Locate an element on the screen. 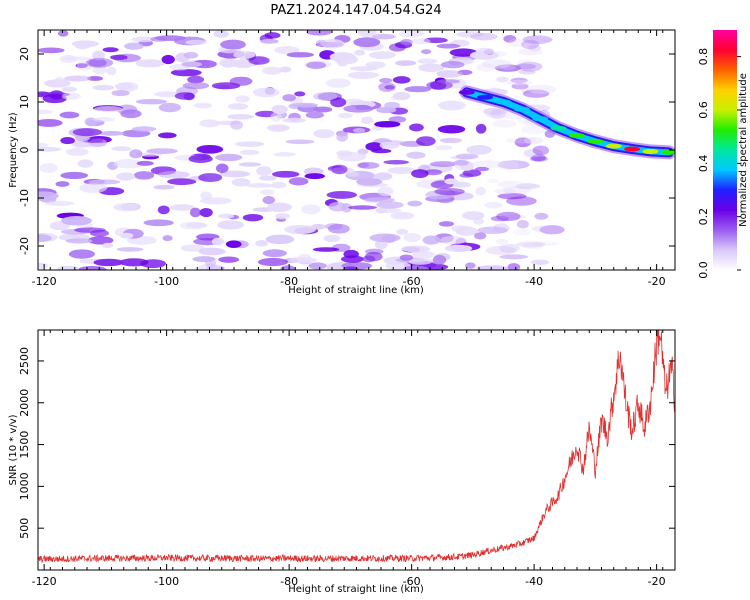  x-tick-label: -20 is located at coordinates (657, 581).